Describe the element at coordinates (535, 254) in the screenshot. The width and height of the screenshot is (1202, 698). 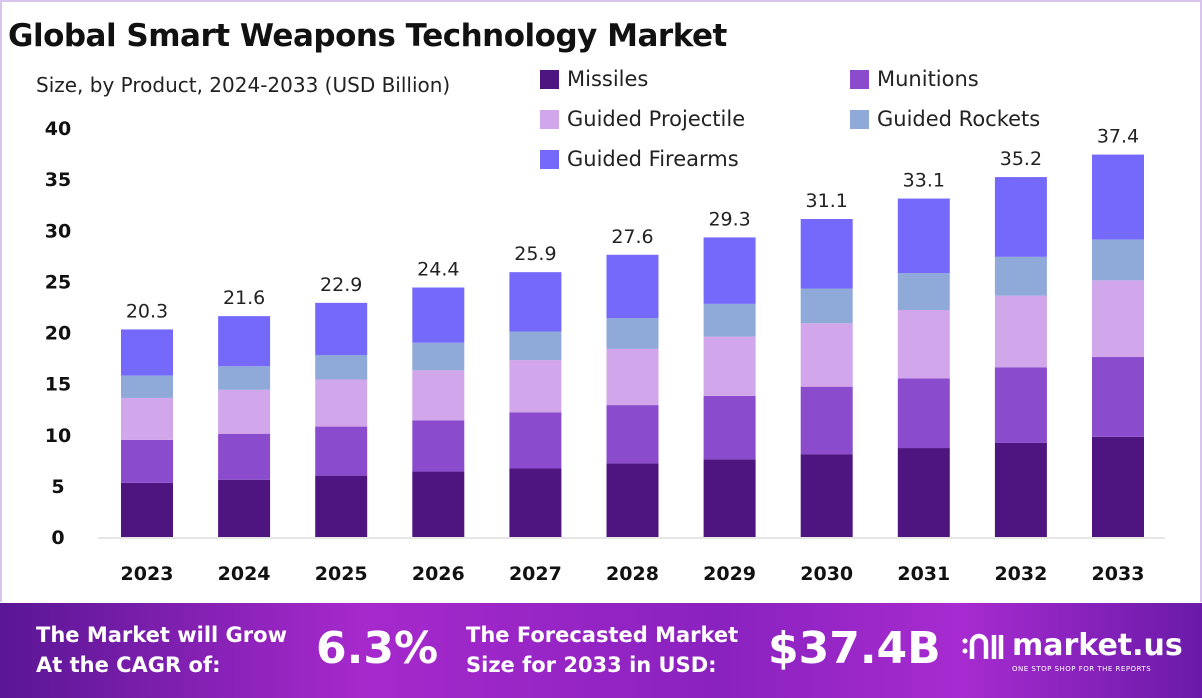
I see `total-label: 25.9` at that location.